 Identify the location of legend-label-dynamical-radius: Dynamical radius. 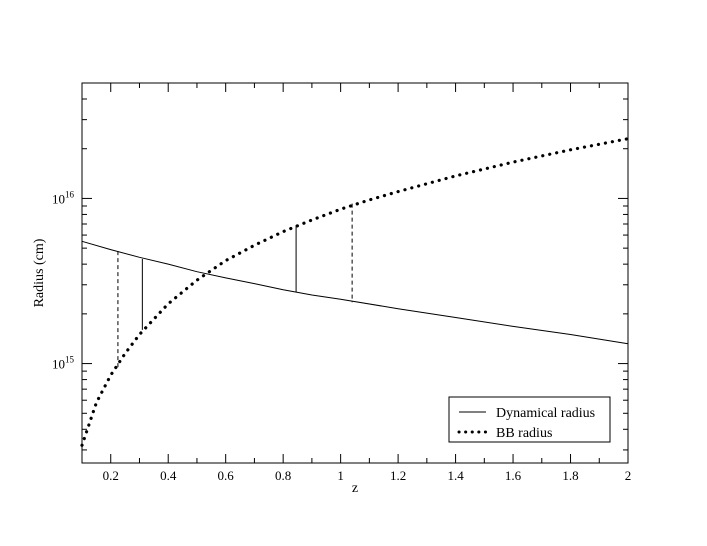
(545, 413).